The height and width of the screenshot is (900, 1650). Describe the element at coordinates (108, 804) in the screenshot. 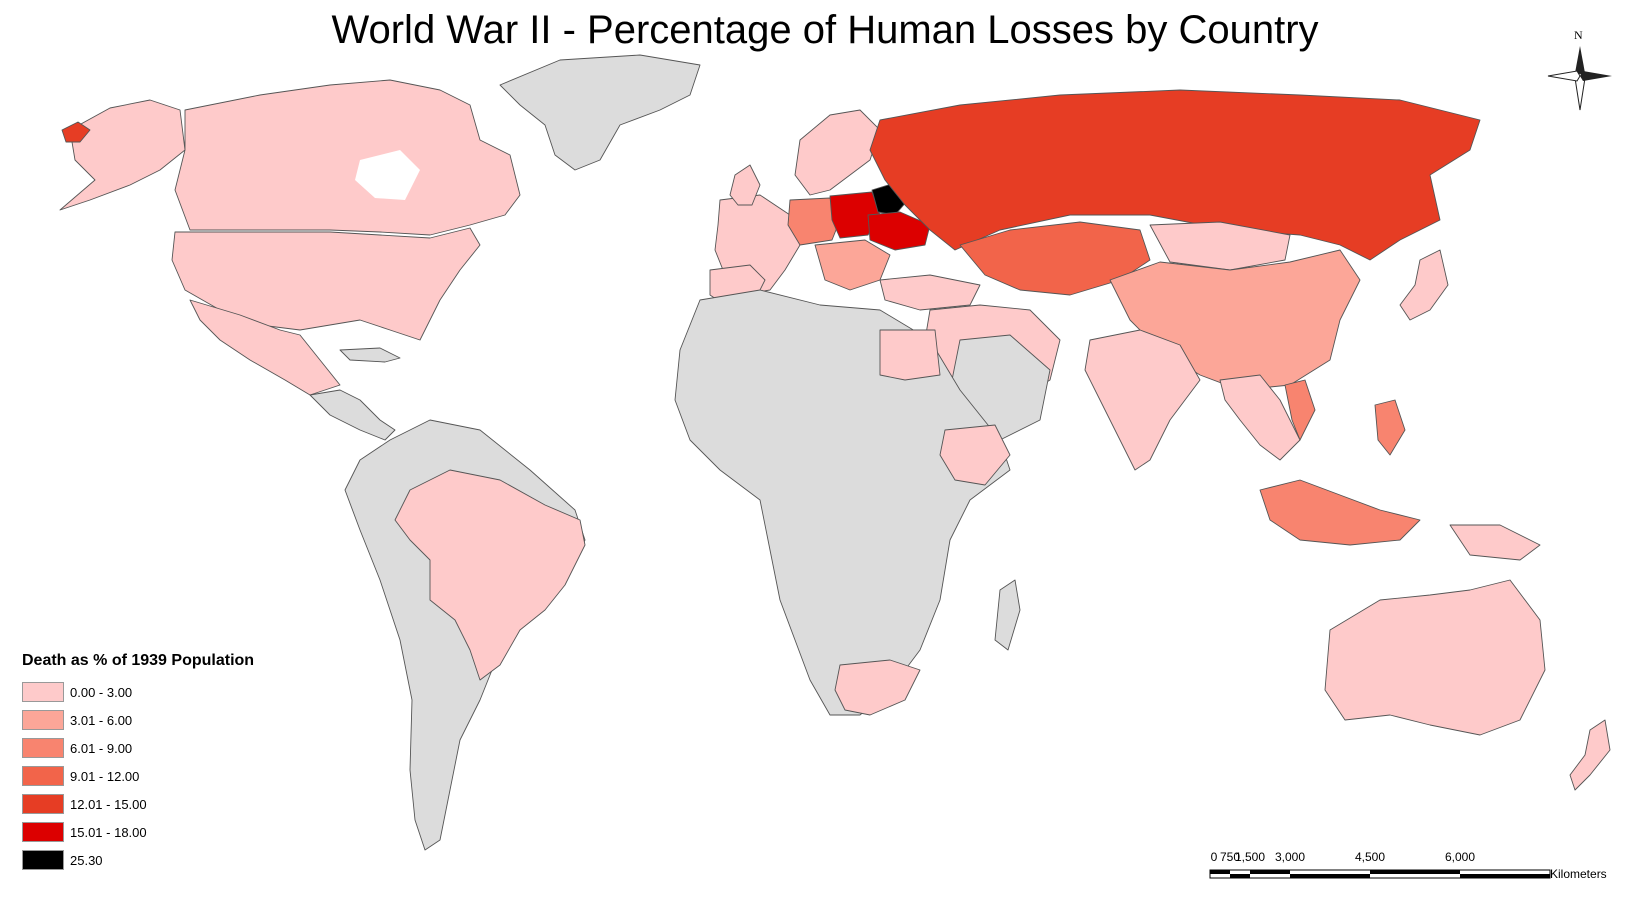

I see `legend-label: 12.01 - 15.00` at that location.